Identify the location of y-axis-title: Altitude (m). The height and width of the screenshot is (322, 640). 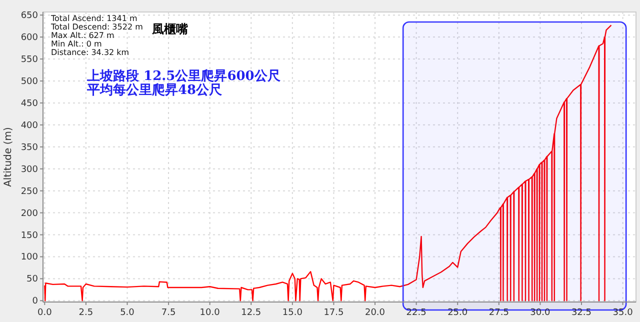
(8, 157).